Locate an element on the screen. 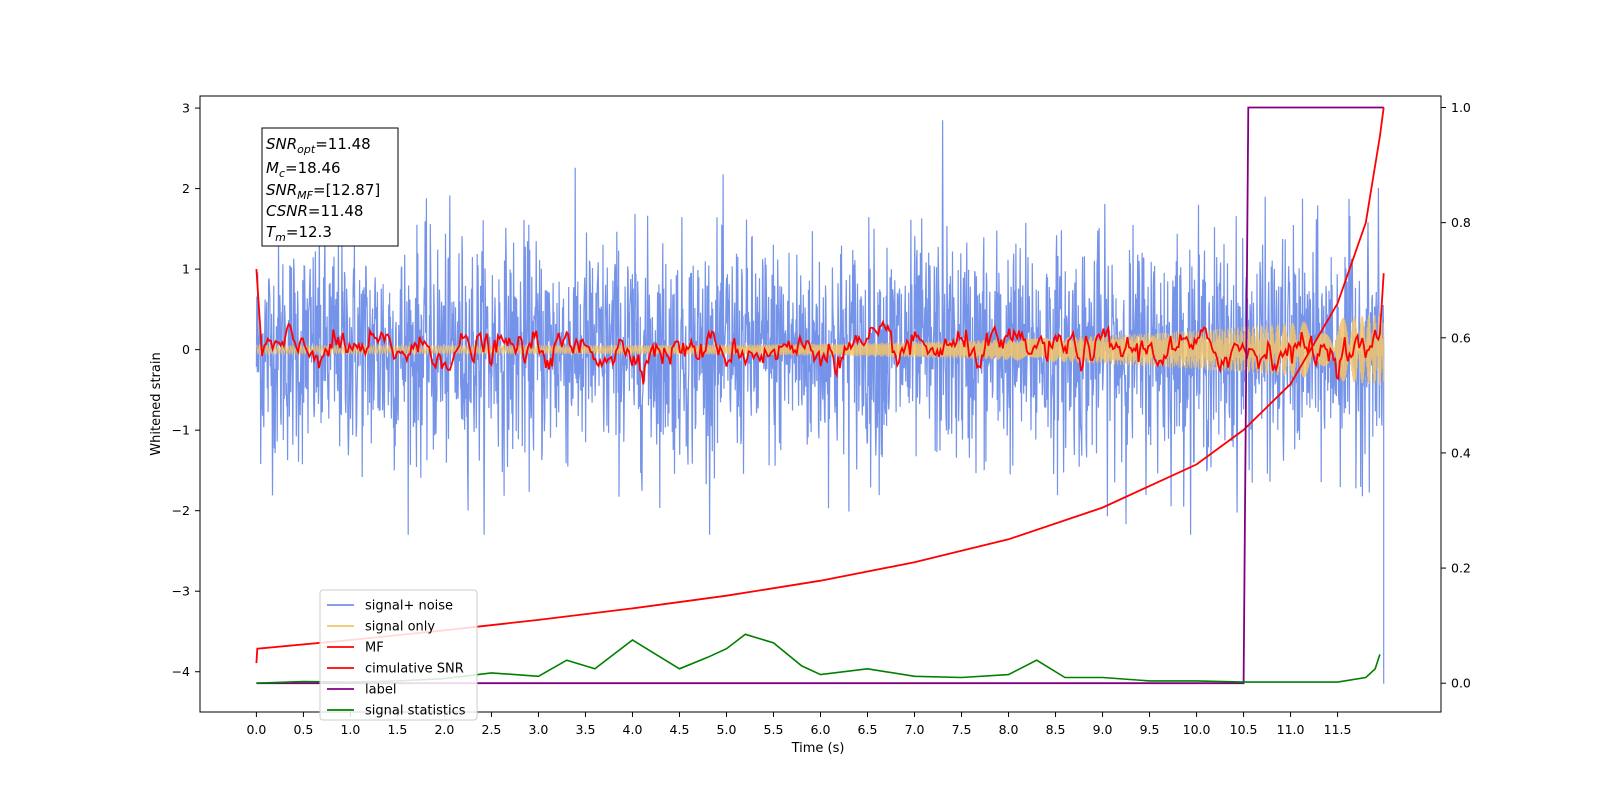 The height and width of the screenshot is (800, 1600). x-axis-label: Time (s) is located at coordinates (818, 748).